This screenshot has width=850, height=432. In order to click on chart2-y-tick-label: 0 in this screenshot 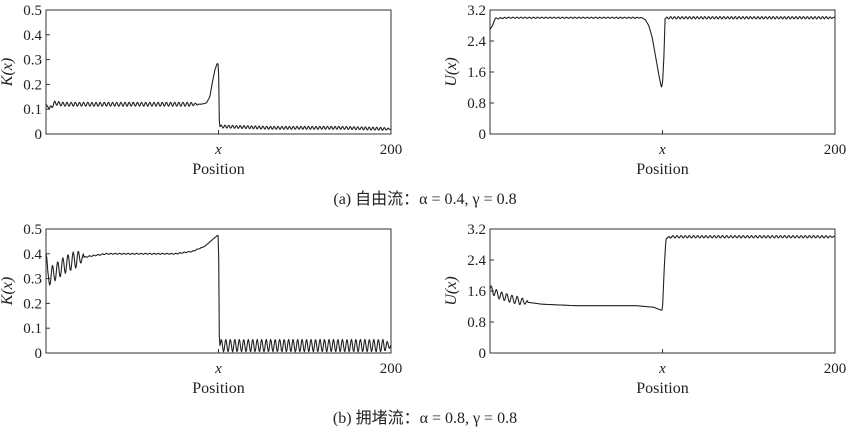, I will do `click(483, 135)`.